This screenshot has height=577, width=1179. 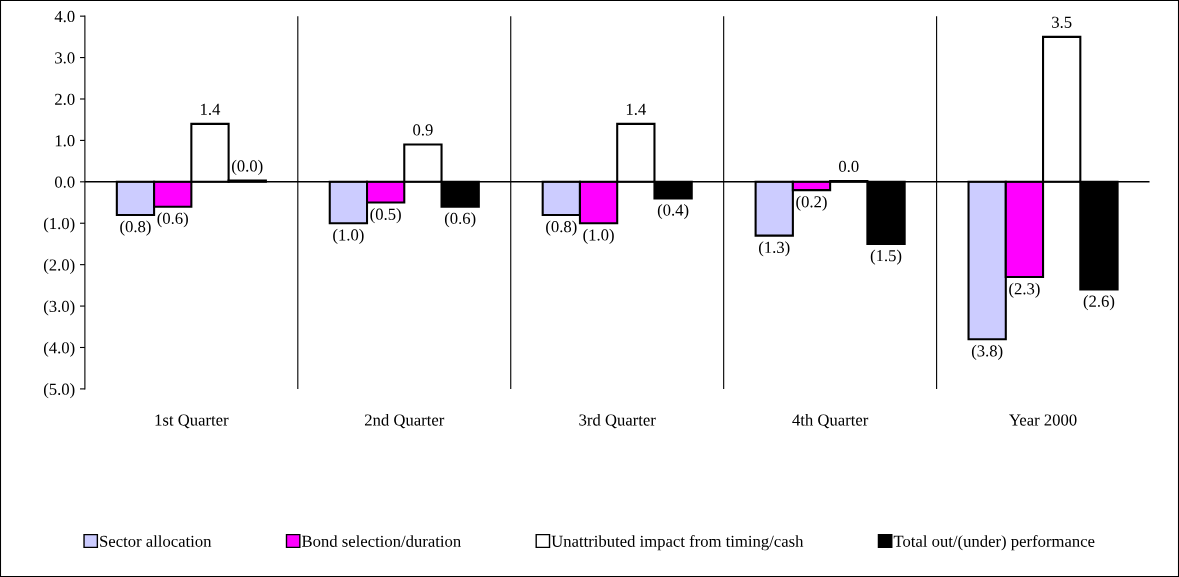 I want to click on legend-label: Bond selection/duration, so click(x=381, y=541).